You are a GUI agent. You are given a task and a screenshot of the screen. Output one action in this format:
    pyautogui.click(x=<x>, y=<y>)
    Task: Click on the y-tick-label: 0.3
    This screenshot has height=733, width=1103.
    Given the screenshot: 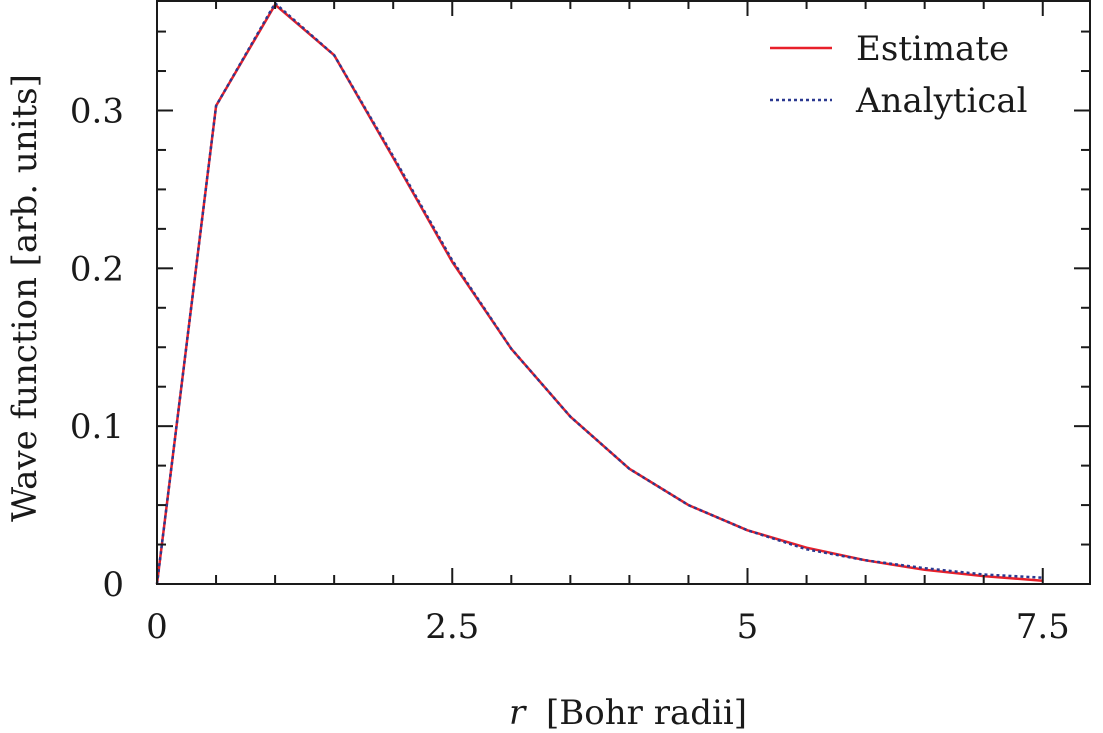 What is the action you would take?
    pyautogui.click(x=97, y=111)
    